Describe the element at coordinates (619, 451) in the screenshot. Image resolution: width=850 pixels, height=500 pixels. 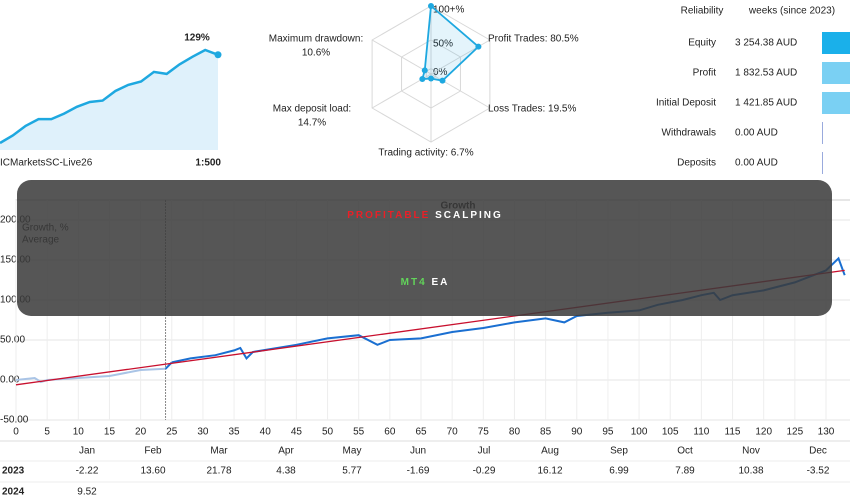
I see `month-header: Sep` at that location.